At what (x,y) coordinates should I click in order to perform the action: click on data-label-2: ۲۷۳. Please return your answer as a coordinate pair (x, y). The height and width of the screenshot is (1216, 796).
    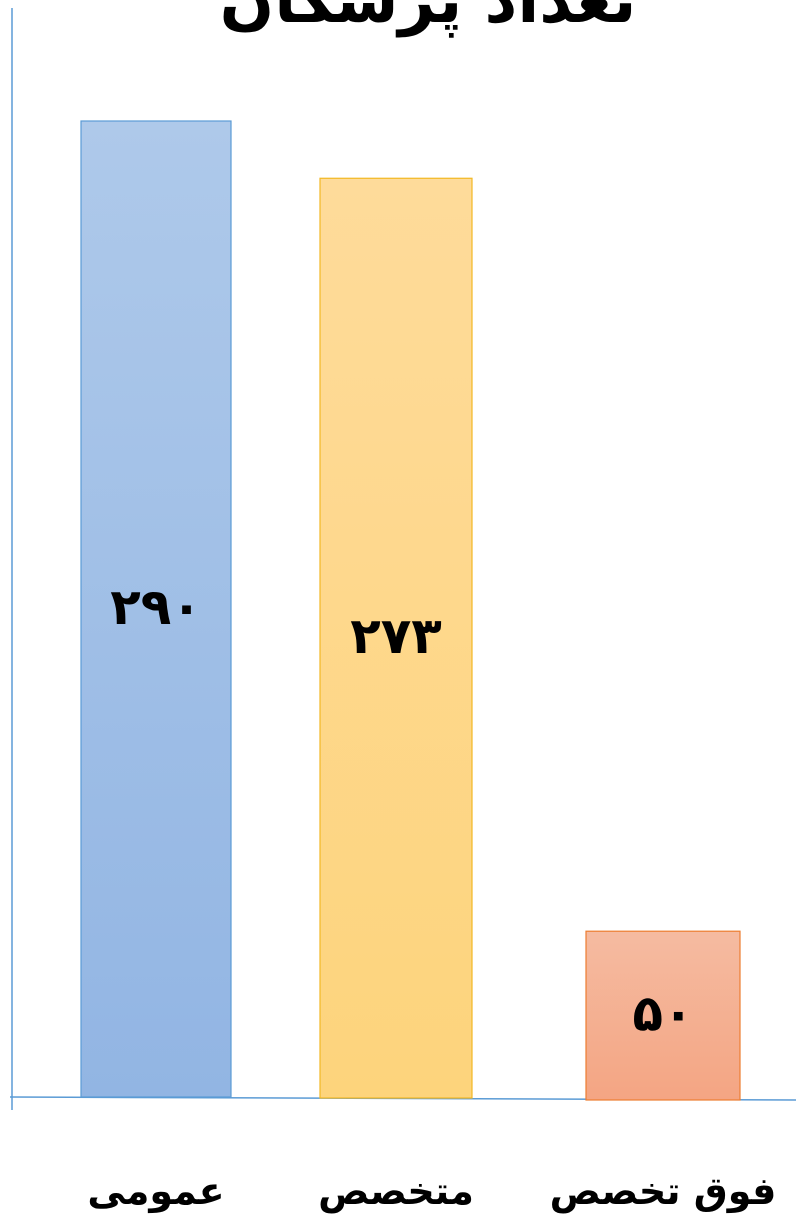
    Looking at the image, I should click on (396, 636).